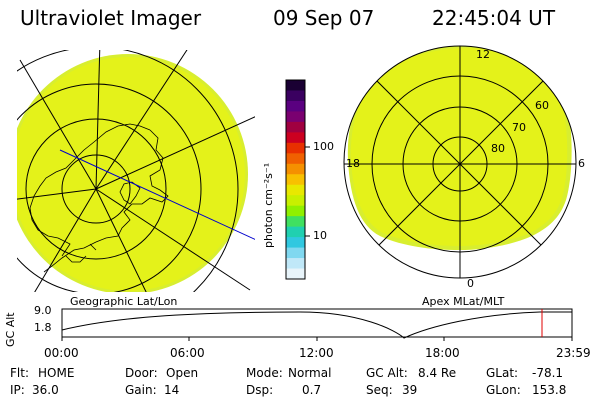 The image size is (600, 400). What do you see at coordinates (519, 127) in the screenshot?
I see `mlat-label-70: 70` at bounding box center [519, 127].